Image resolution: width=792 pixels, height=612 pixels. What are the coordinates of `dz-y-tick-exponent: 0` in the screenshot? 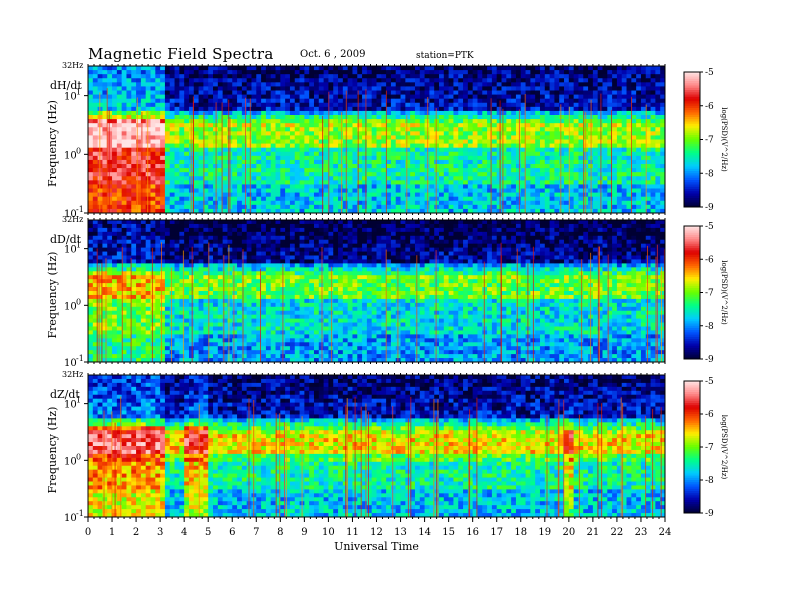 It's located at (78, 456).